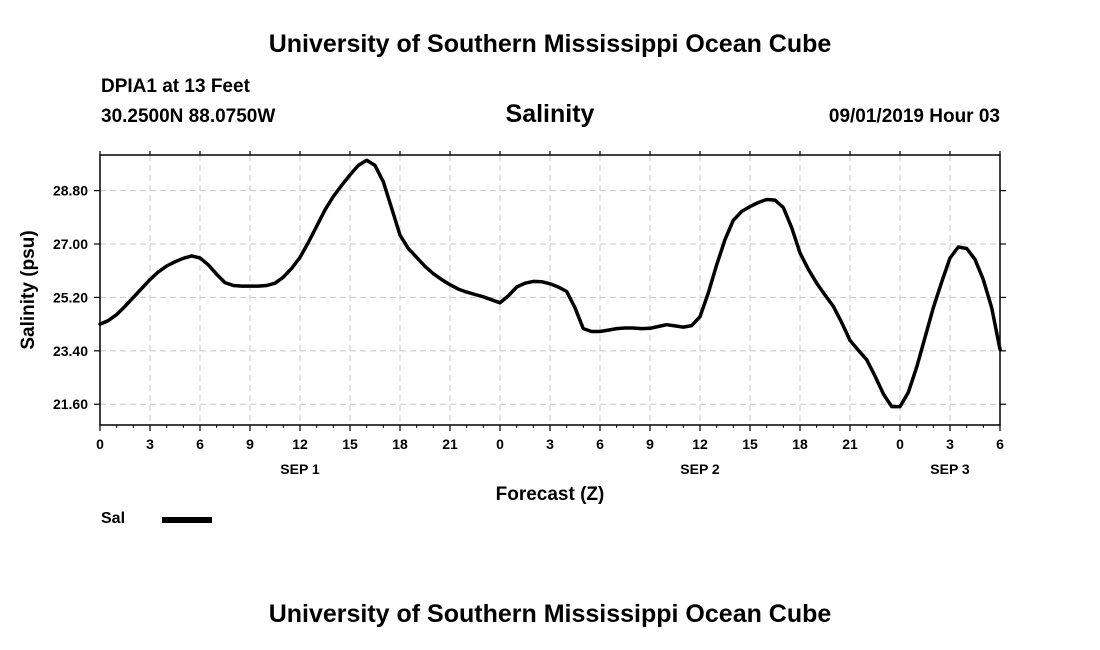 The width and height of the screenshot is (1100, 650). I want to click on y-tick-label: 28.80, so click(70, 191).